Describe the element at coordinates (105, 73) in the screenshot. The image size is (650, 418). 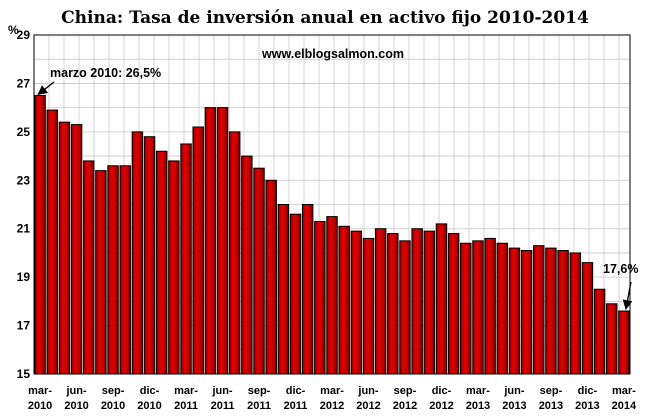
I see `annotation-start: marzo 2010: 26,5%` at that location.